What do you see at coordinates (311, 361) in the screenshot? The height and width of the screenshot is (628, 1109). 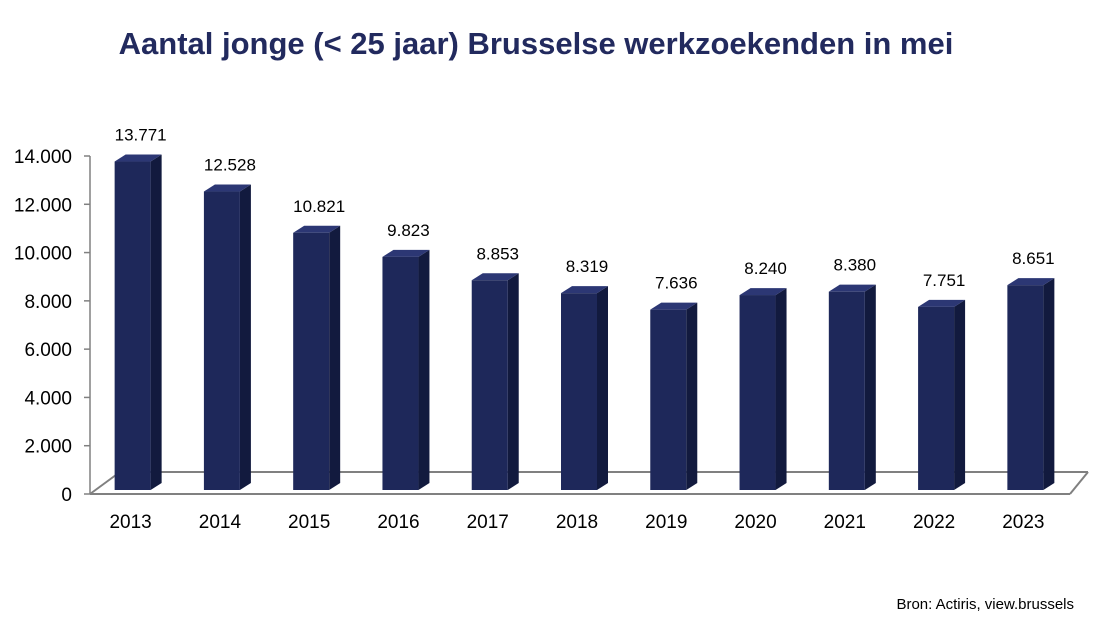 I see `bar-2015` at bounding box center [311, 361].